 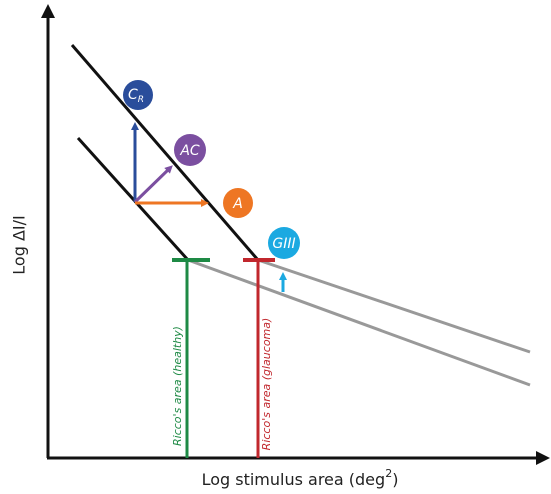 I want to click on ac-node, so click(x=190, y=150).